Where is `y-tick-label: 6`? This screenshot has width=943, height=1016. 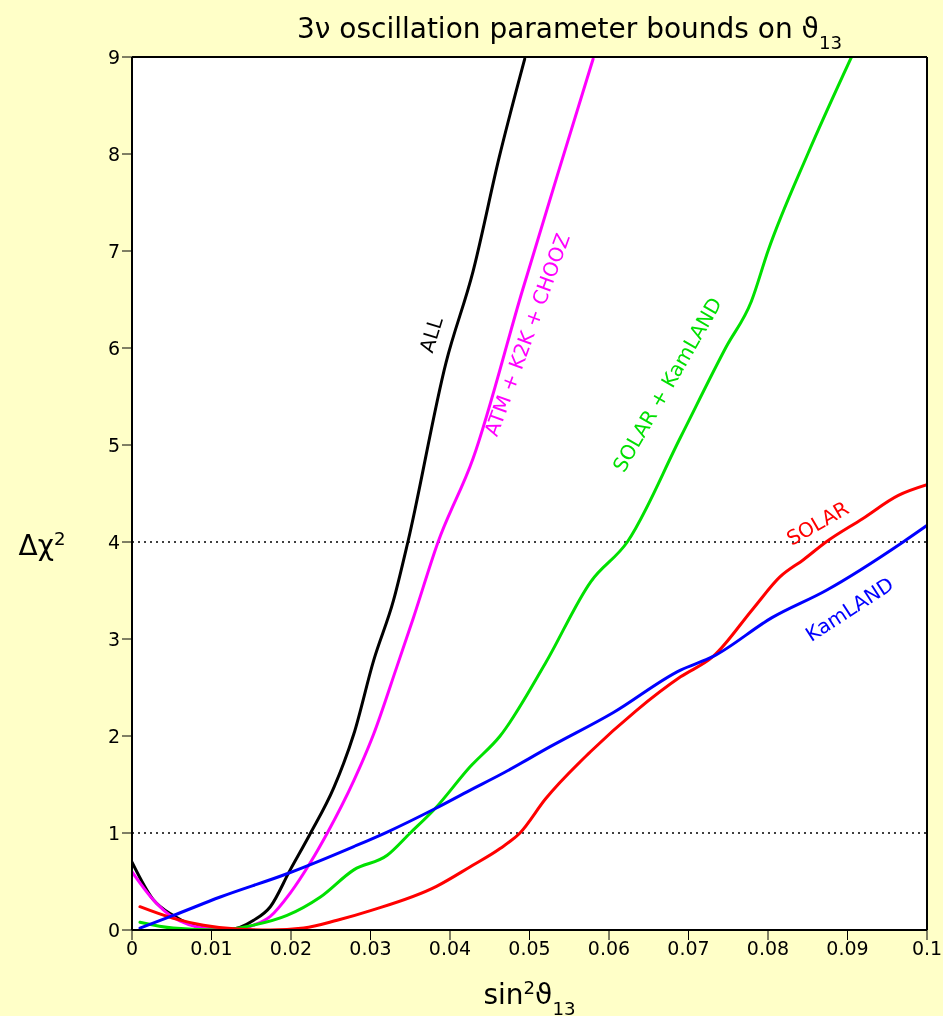
y-tick-label: 6 is located at coordinates (113, 347).